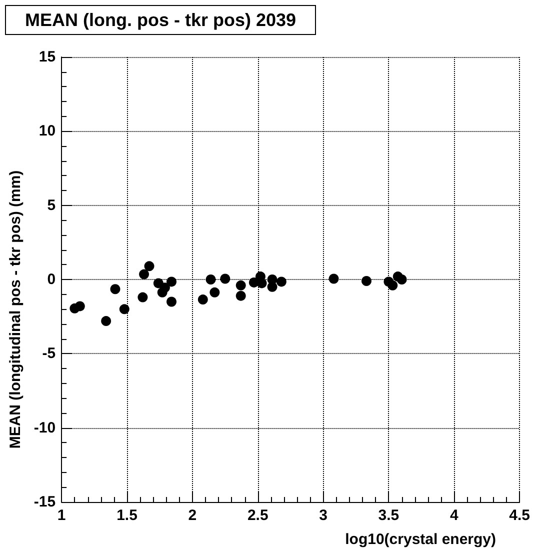 Image resolution: width=533 pixels, height=552 pixels. I want to click on x-tick-label: 4.5, so click(519, 515).